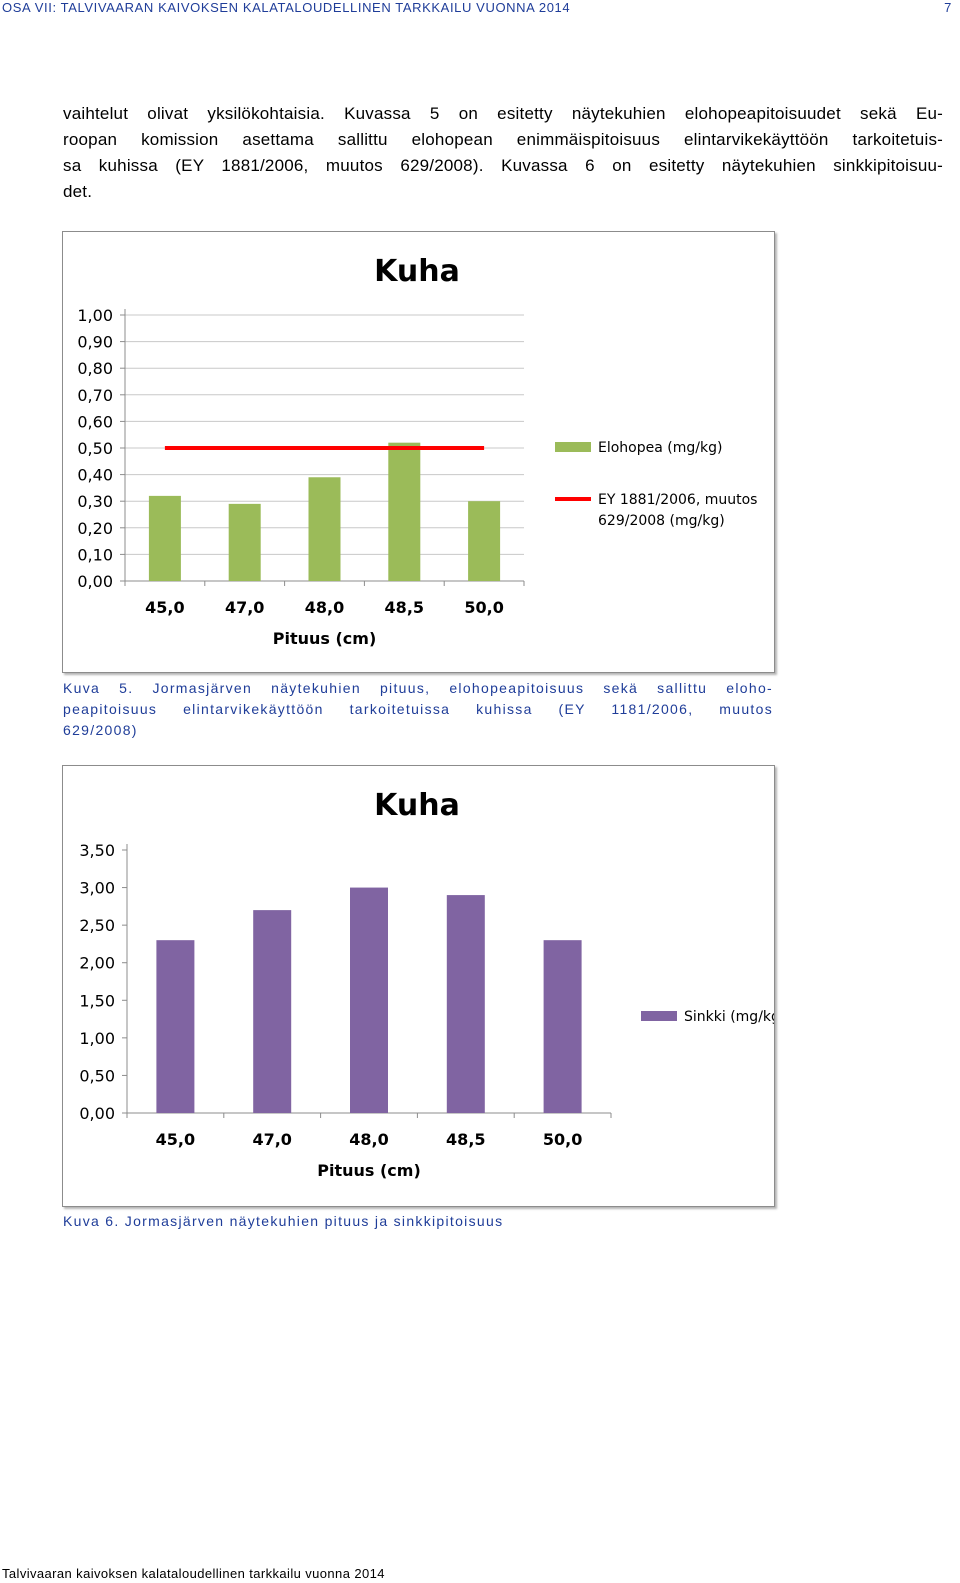  Describe the element at coordinates (97, 963) in the screenshot. I see `y-tick-label: 2,00` at that location.